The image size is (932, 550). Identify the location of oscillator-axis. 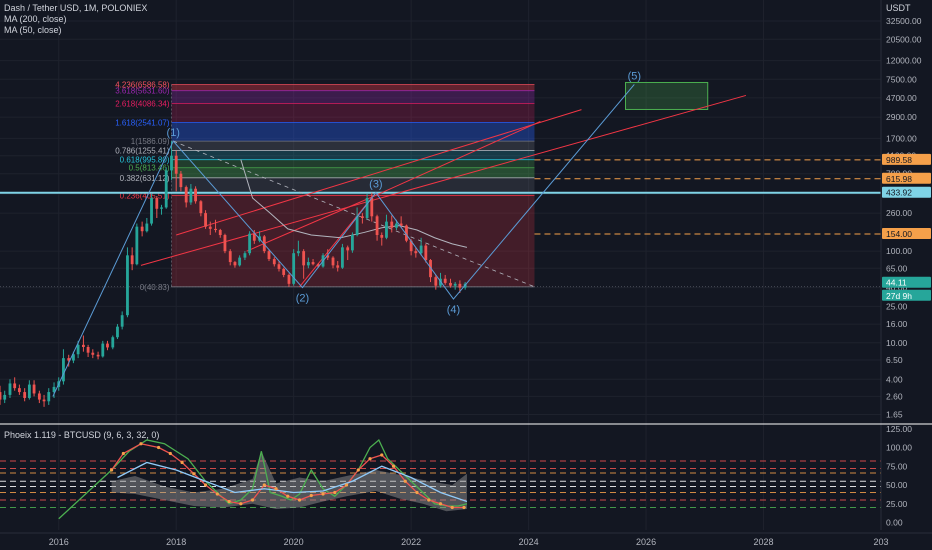
(906, 477).